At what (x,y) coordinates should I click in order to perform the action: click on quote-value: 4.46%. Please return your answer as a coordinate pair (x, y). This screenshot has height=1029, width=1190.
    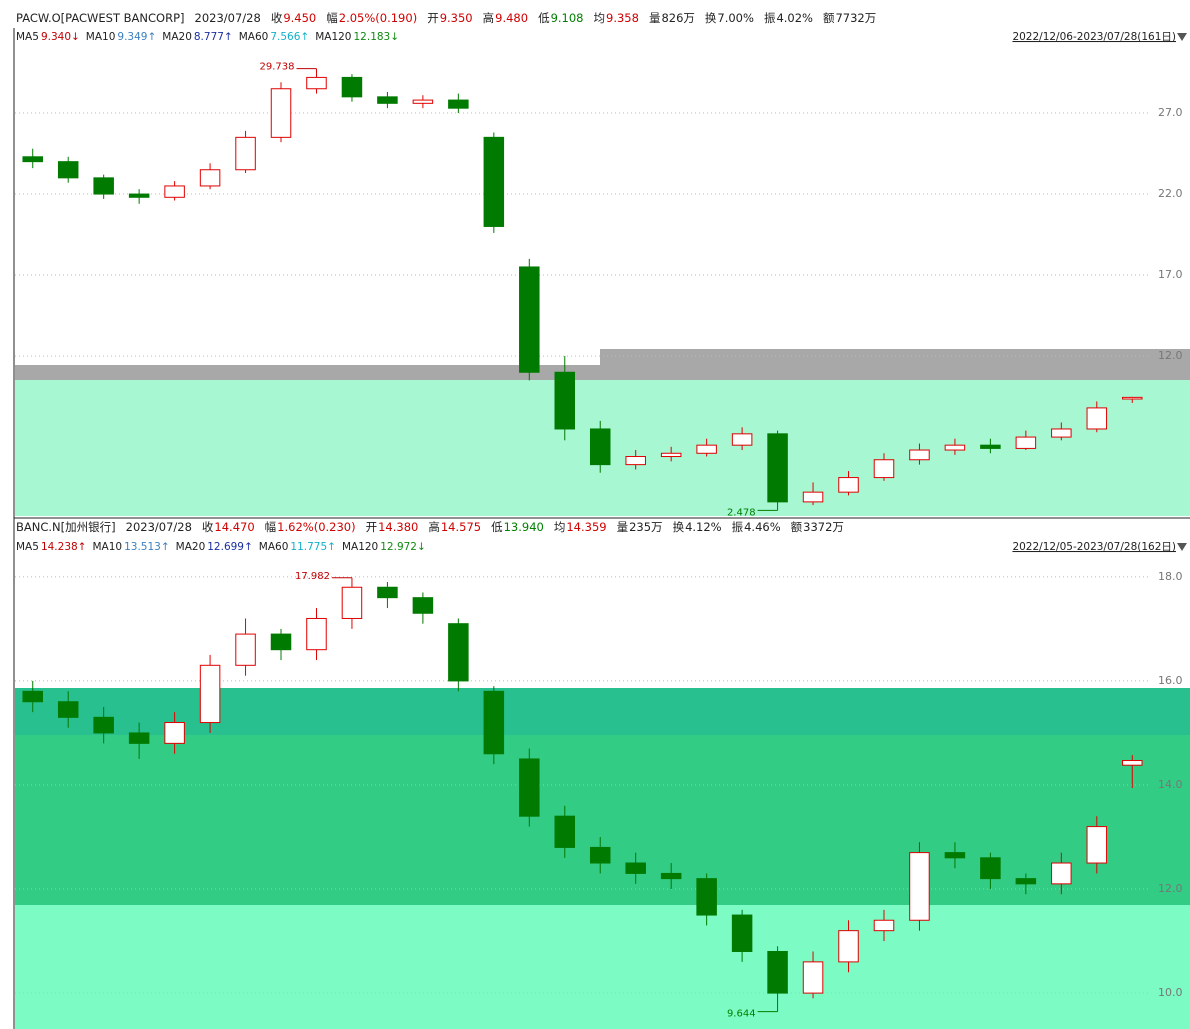
    Looking at the image, I should click on (762, 527).